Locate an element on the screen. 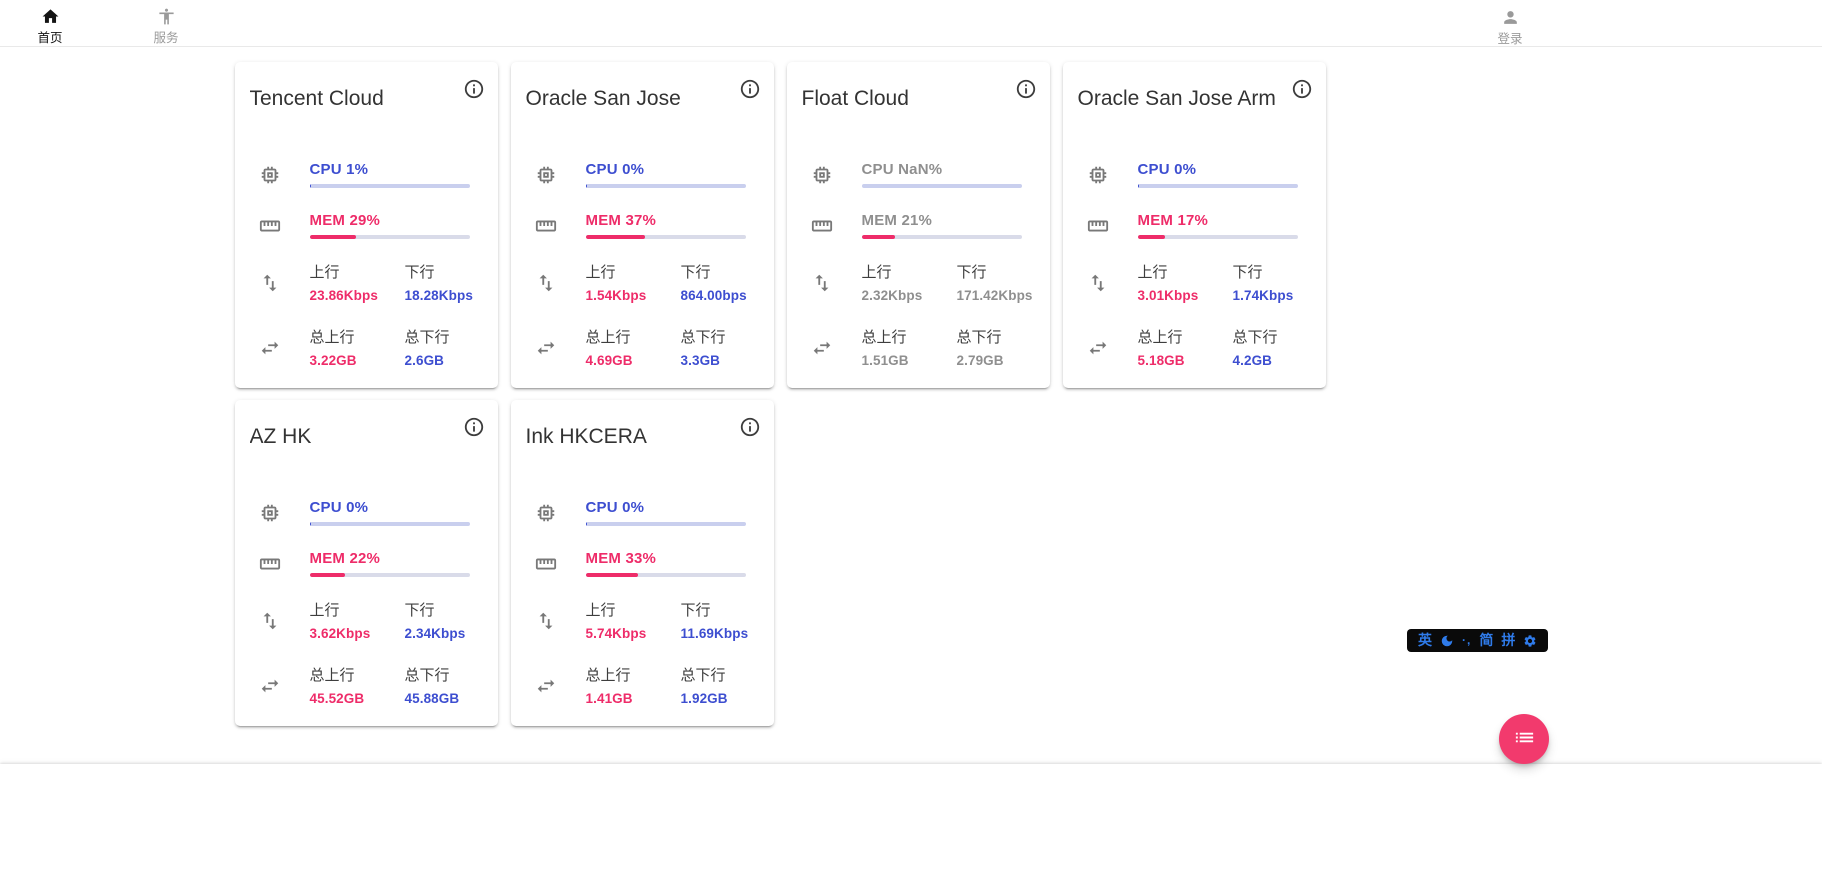 Image resolution: width=1822 pixels, height=892 pixels. ime-settings is located at coordinates (1530, 641).